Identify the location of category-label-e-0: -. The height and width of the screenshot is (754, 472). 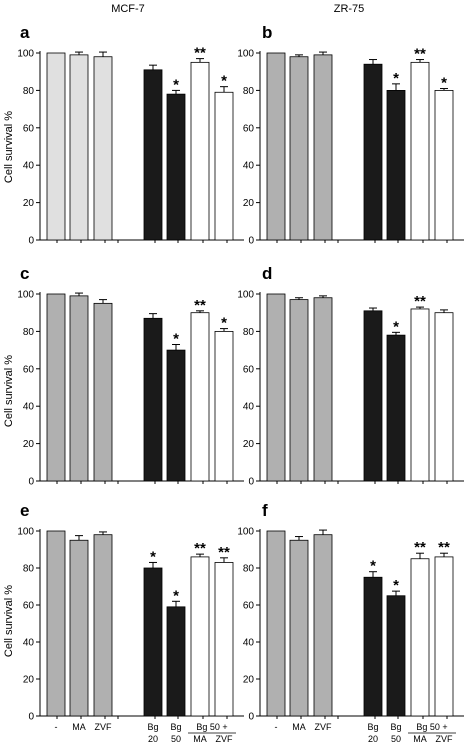
(56, 727).